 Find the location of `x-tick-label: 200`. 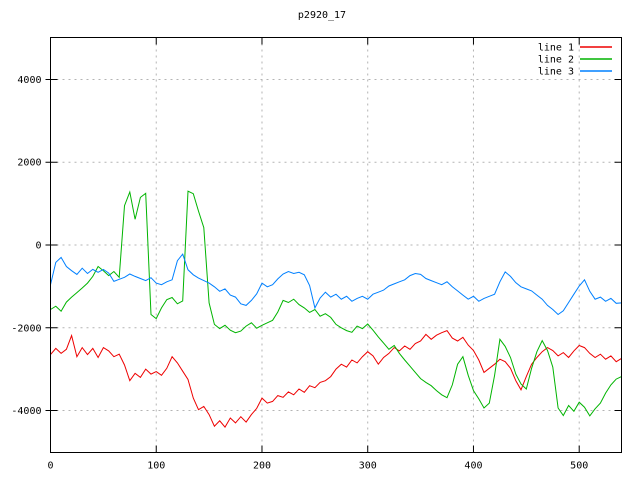

x-tick-label: 200 is located at coordinates (262, 466).